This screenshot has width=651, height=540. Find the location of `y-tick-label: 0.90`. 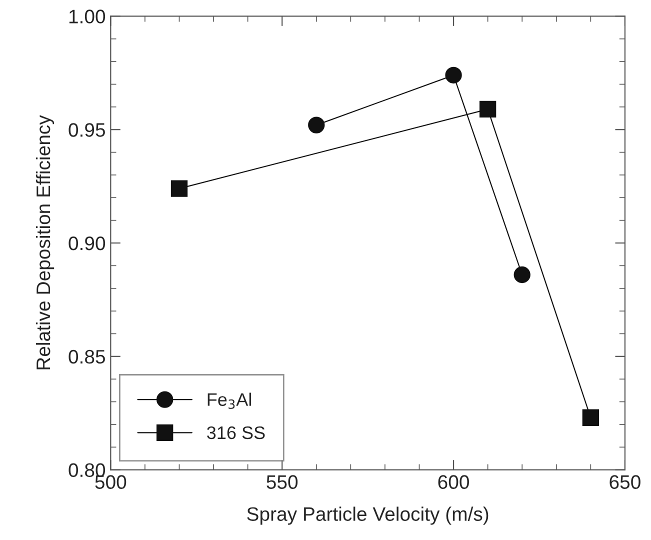

y-tick-label: 0.90 is located at coordinates (87, 243).